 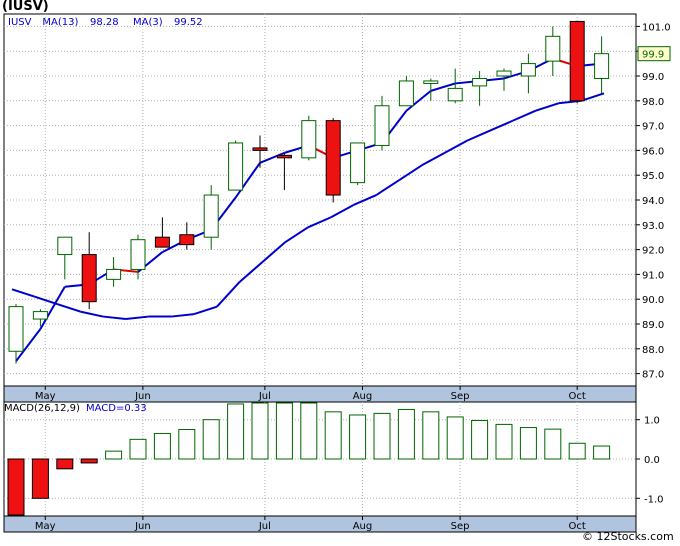 What do you see at coordinates (653, 151) in the screenshot?
I see `price-tick-label: 96.0` at bounding box center [653, 151].